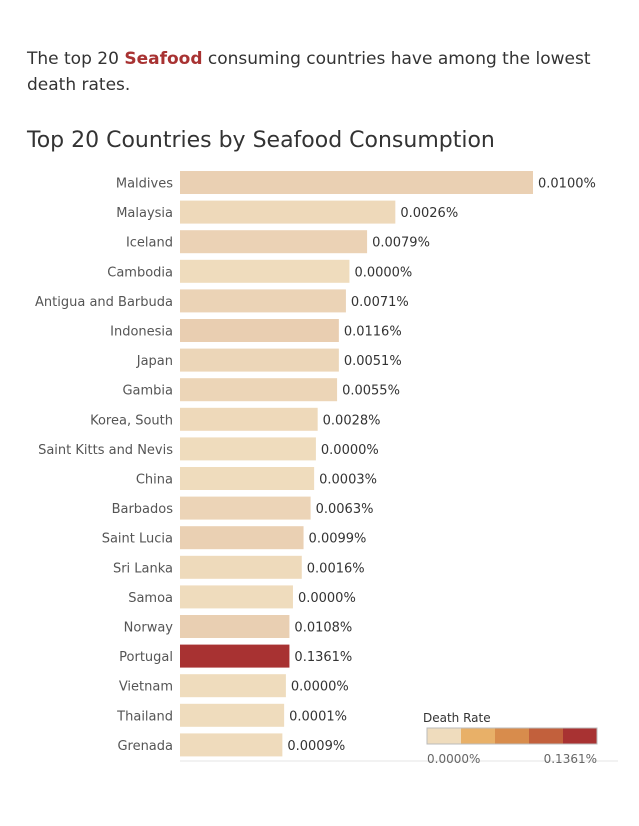 Image resolution: width=639 pixels, height=826 pixels. I want to click on headline-prefix: The top 20, so click(76, 59).